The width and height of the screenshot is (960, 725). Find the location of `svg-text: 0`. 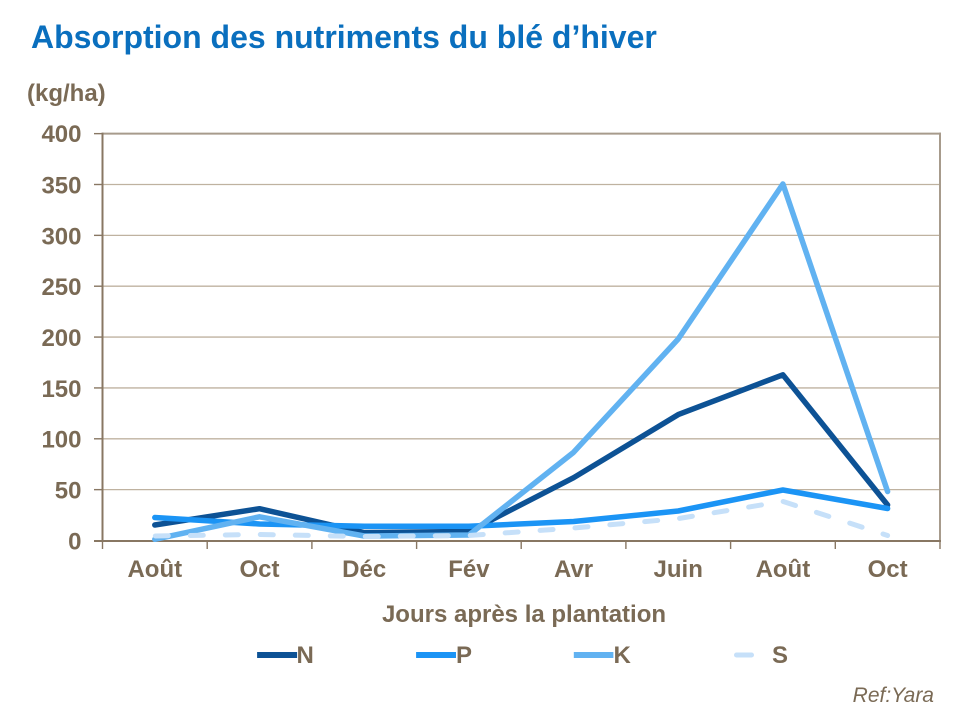

svg-text: 0 is located at coordinates (74, 542).